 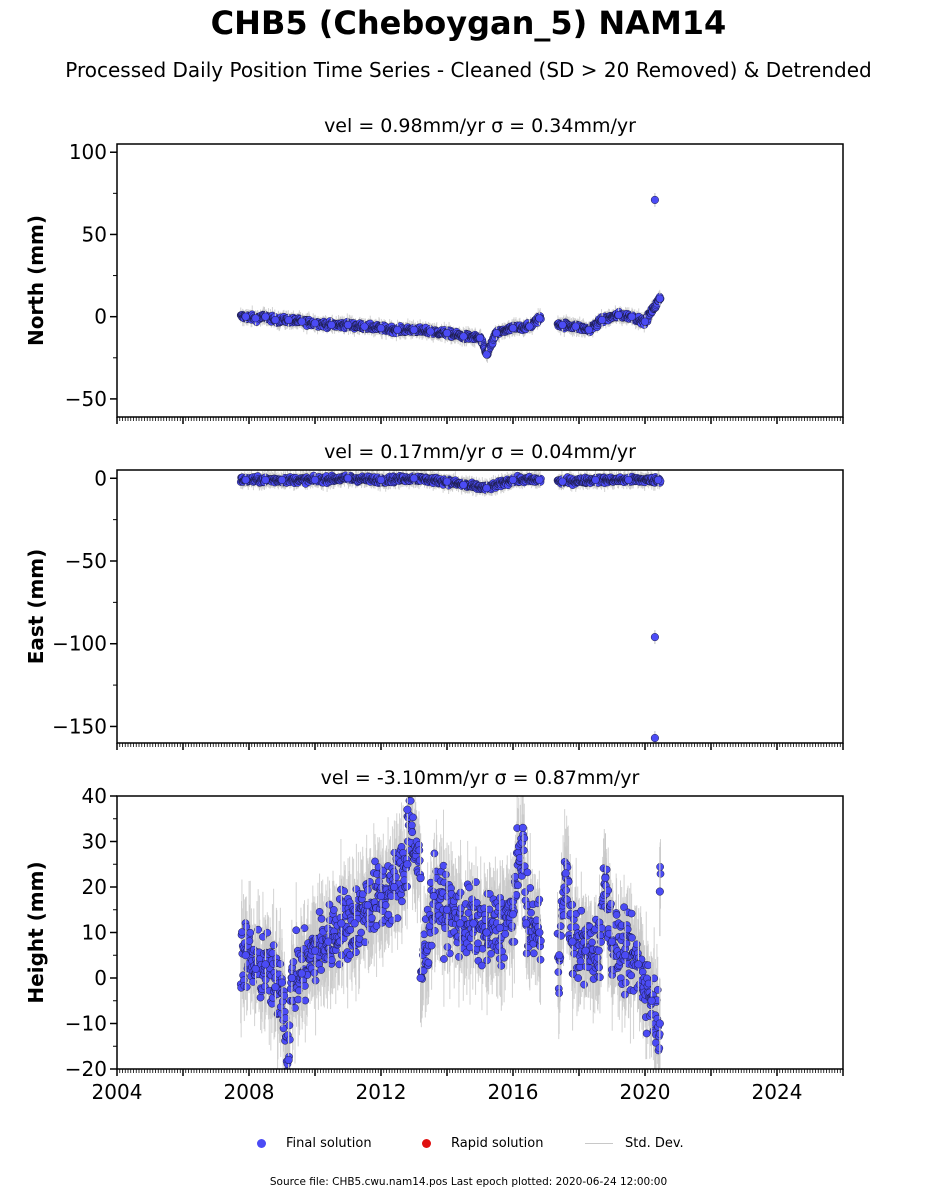 I want to click on height-series, so click(x=450, y=932).